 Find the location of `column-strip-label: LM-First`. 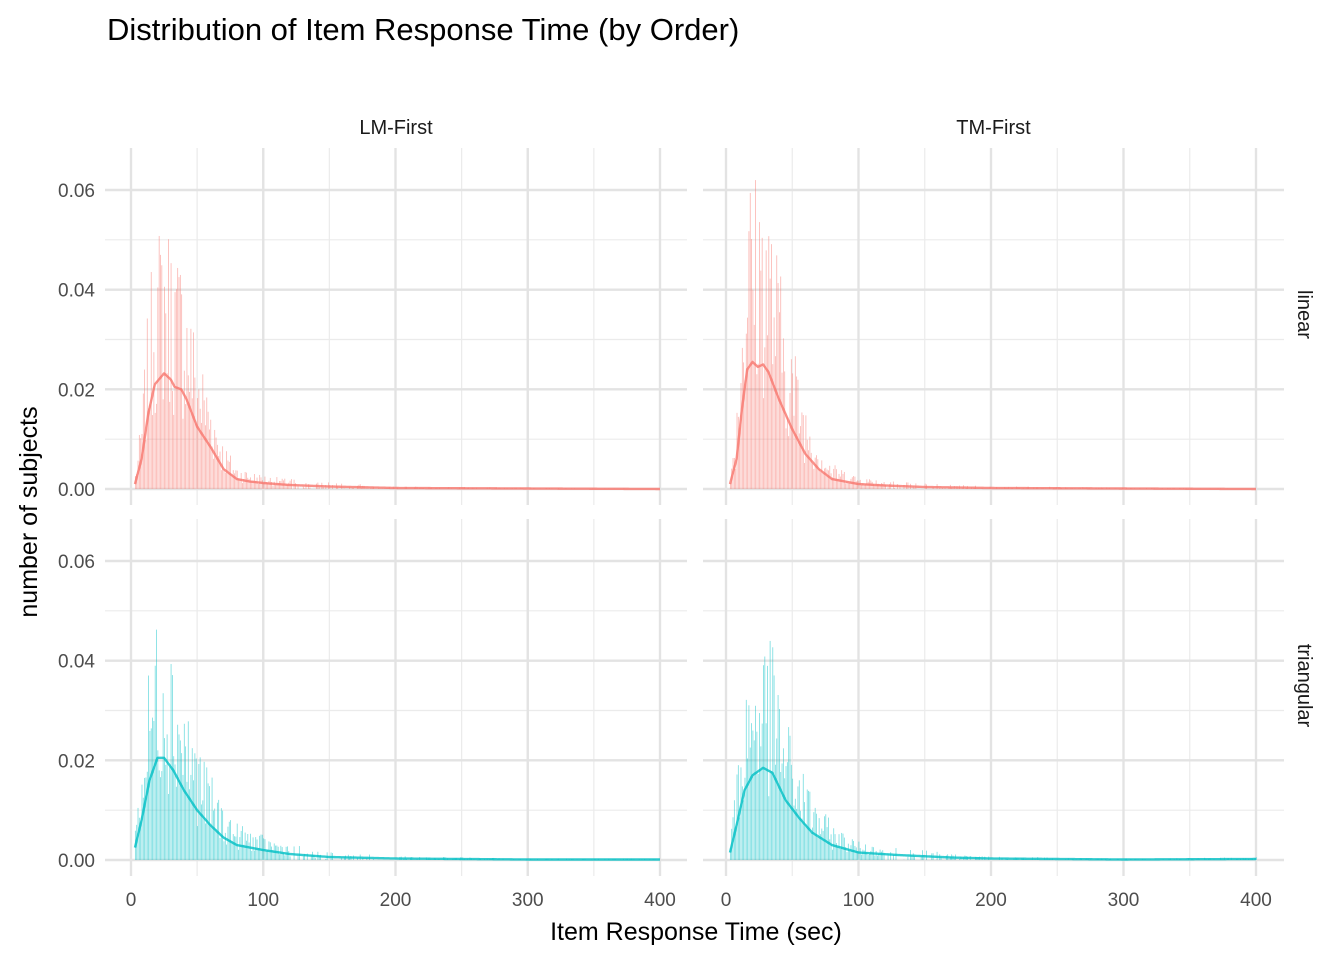

column-strip-label: LM-First is located at coordinates (396, 128).